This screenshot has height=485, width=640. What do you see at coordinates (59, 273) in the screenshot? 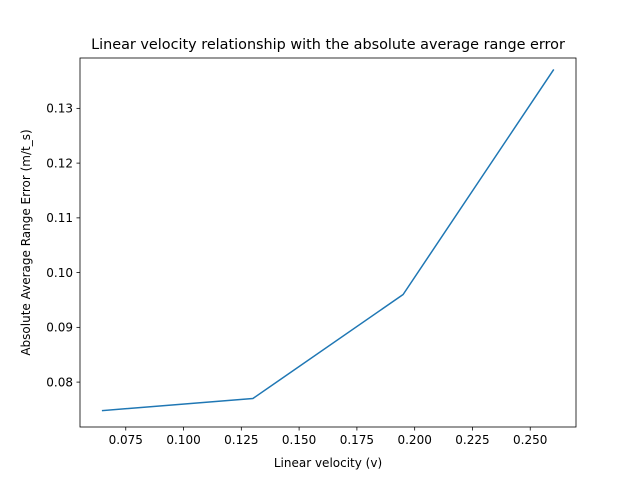
I see `y-tick-label: 0.10` at bounding box center [59, 273].